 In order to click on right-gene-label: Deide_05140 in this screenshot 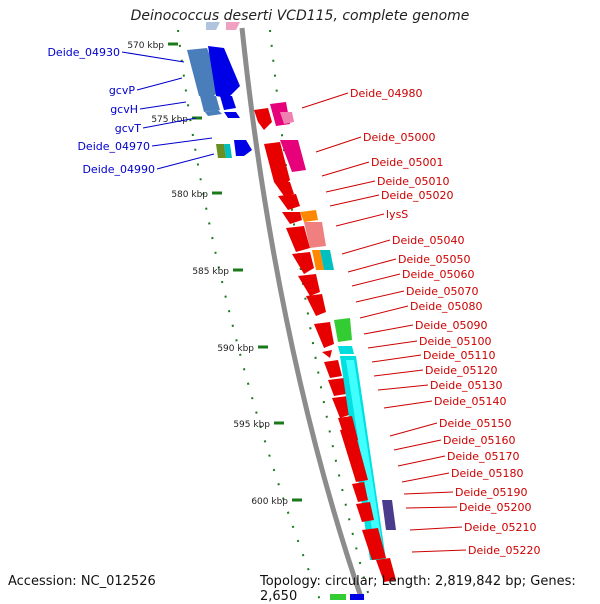, I will do `click(470, 401)`.